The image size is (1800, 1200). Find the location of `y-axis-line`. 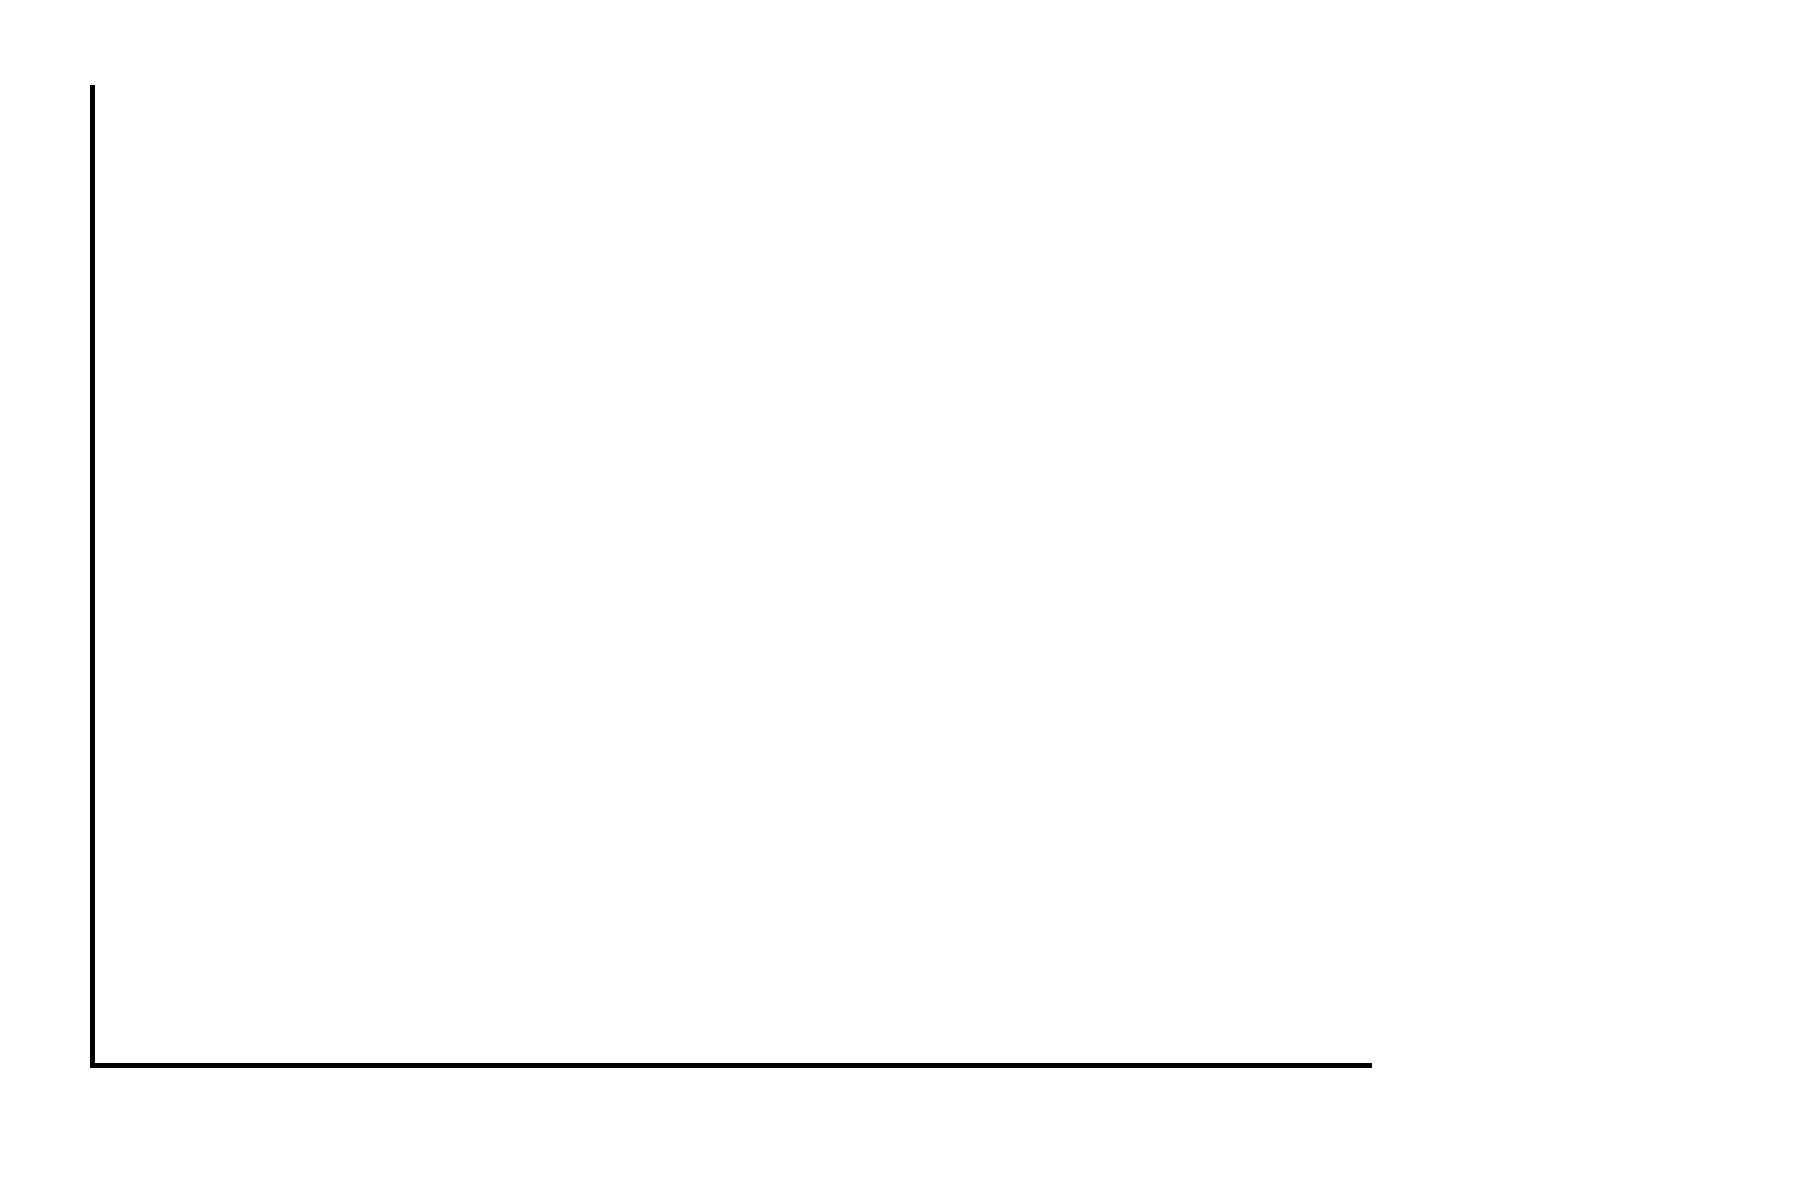

y-axis-line is located at coordinates (92, 576).